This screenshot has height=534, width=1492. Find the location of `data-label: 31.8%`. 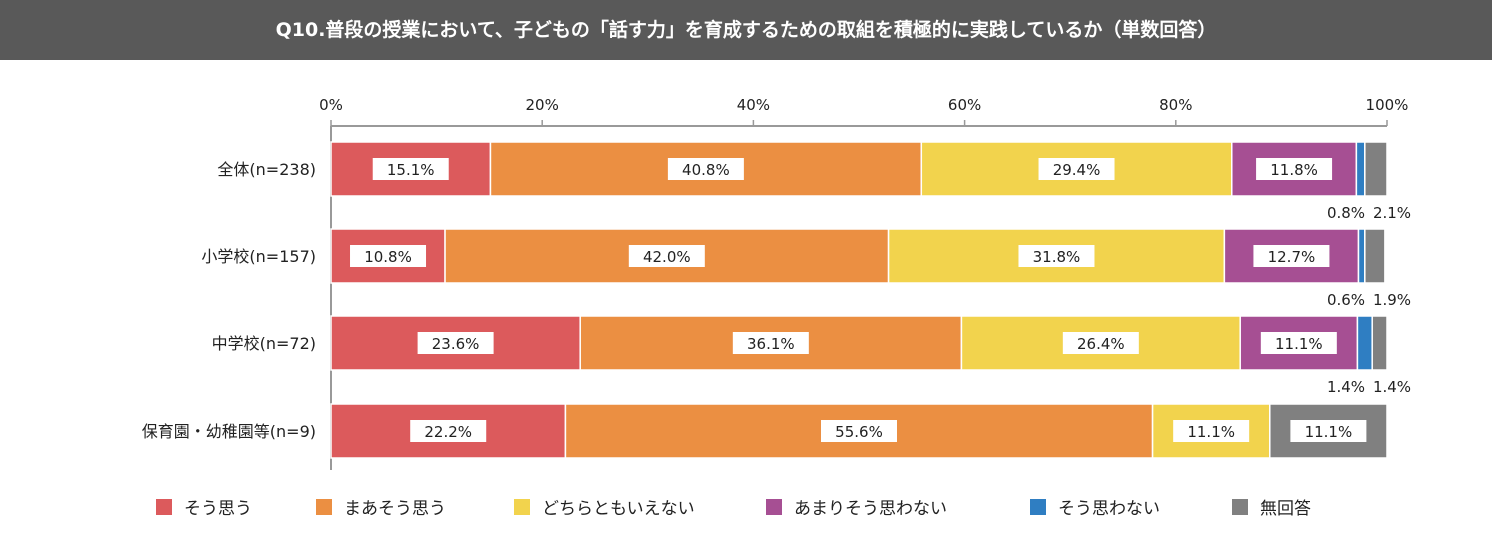

data-label: 31.8% is located at coordinates (1057, 257).